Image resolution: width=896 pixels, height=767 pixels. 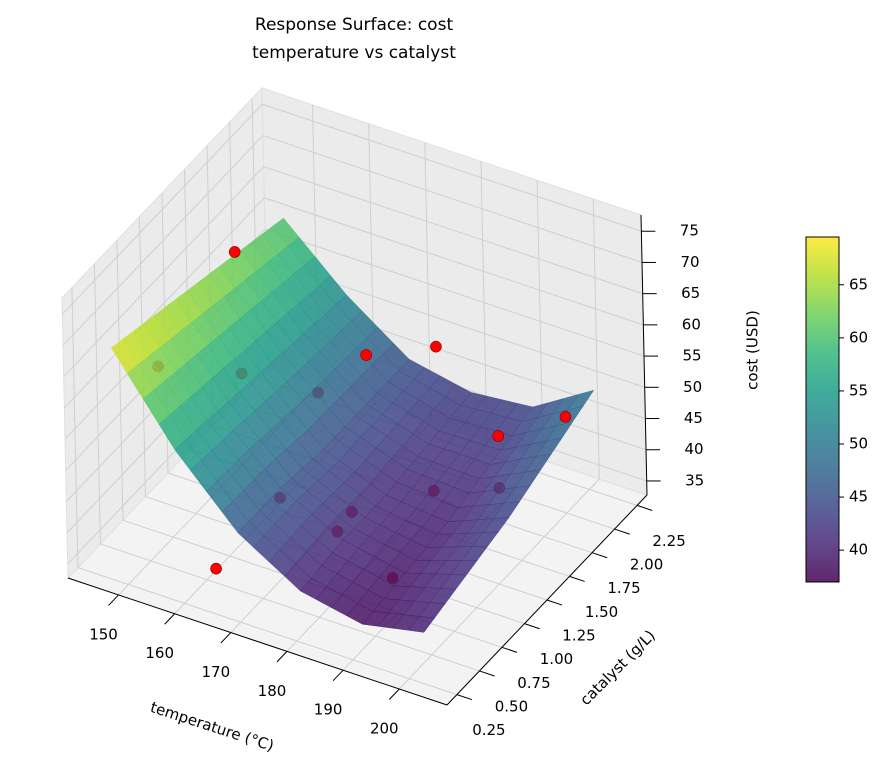 What do you see at coordinates (601, 612) in the screenshot?
I see `y-tick-label: 1.50` at bounding box center [601, 612].